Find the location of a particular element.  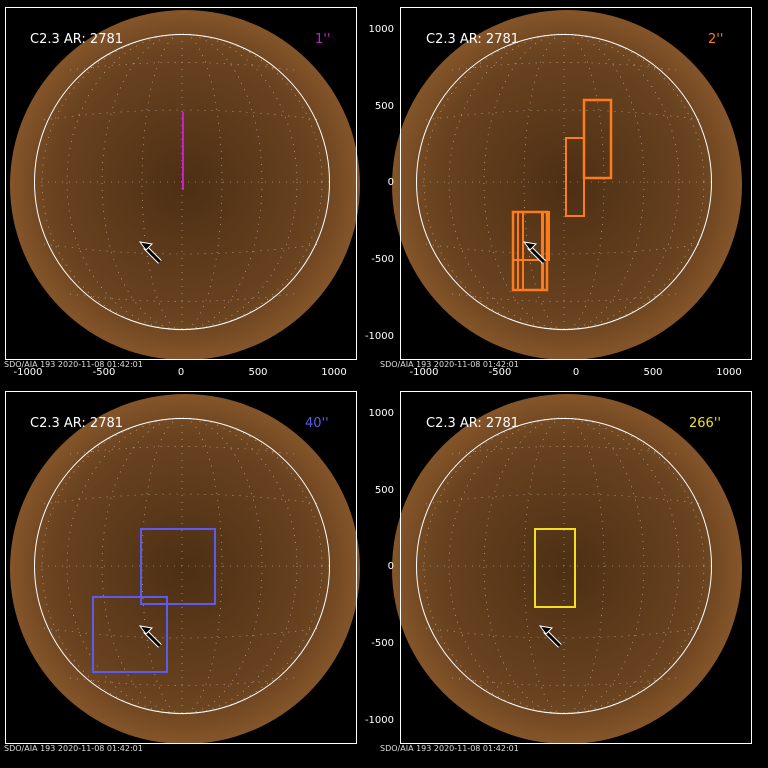

resolution-tag: 40'' is located at coordinates (317, 423).